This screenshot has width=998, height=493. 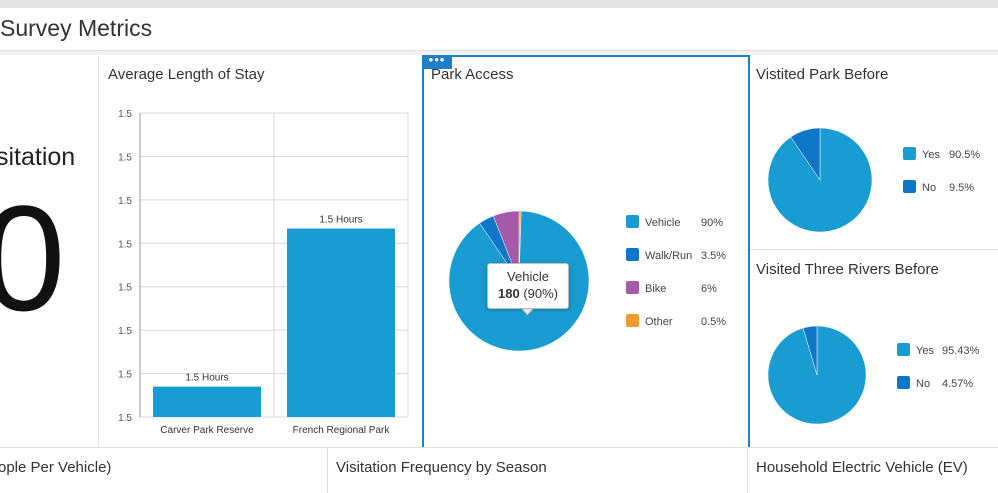 I want to click on legend-label: Walk/Run, so click(x=668, y=256).